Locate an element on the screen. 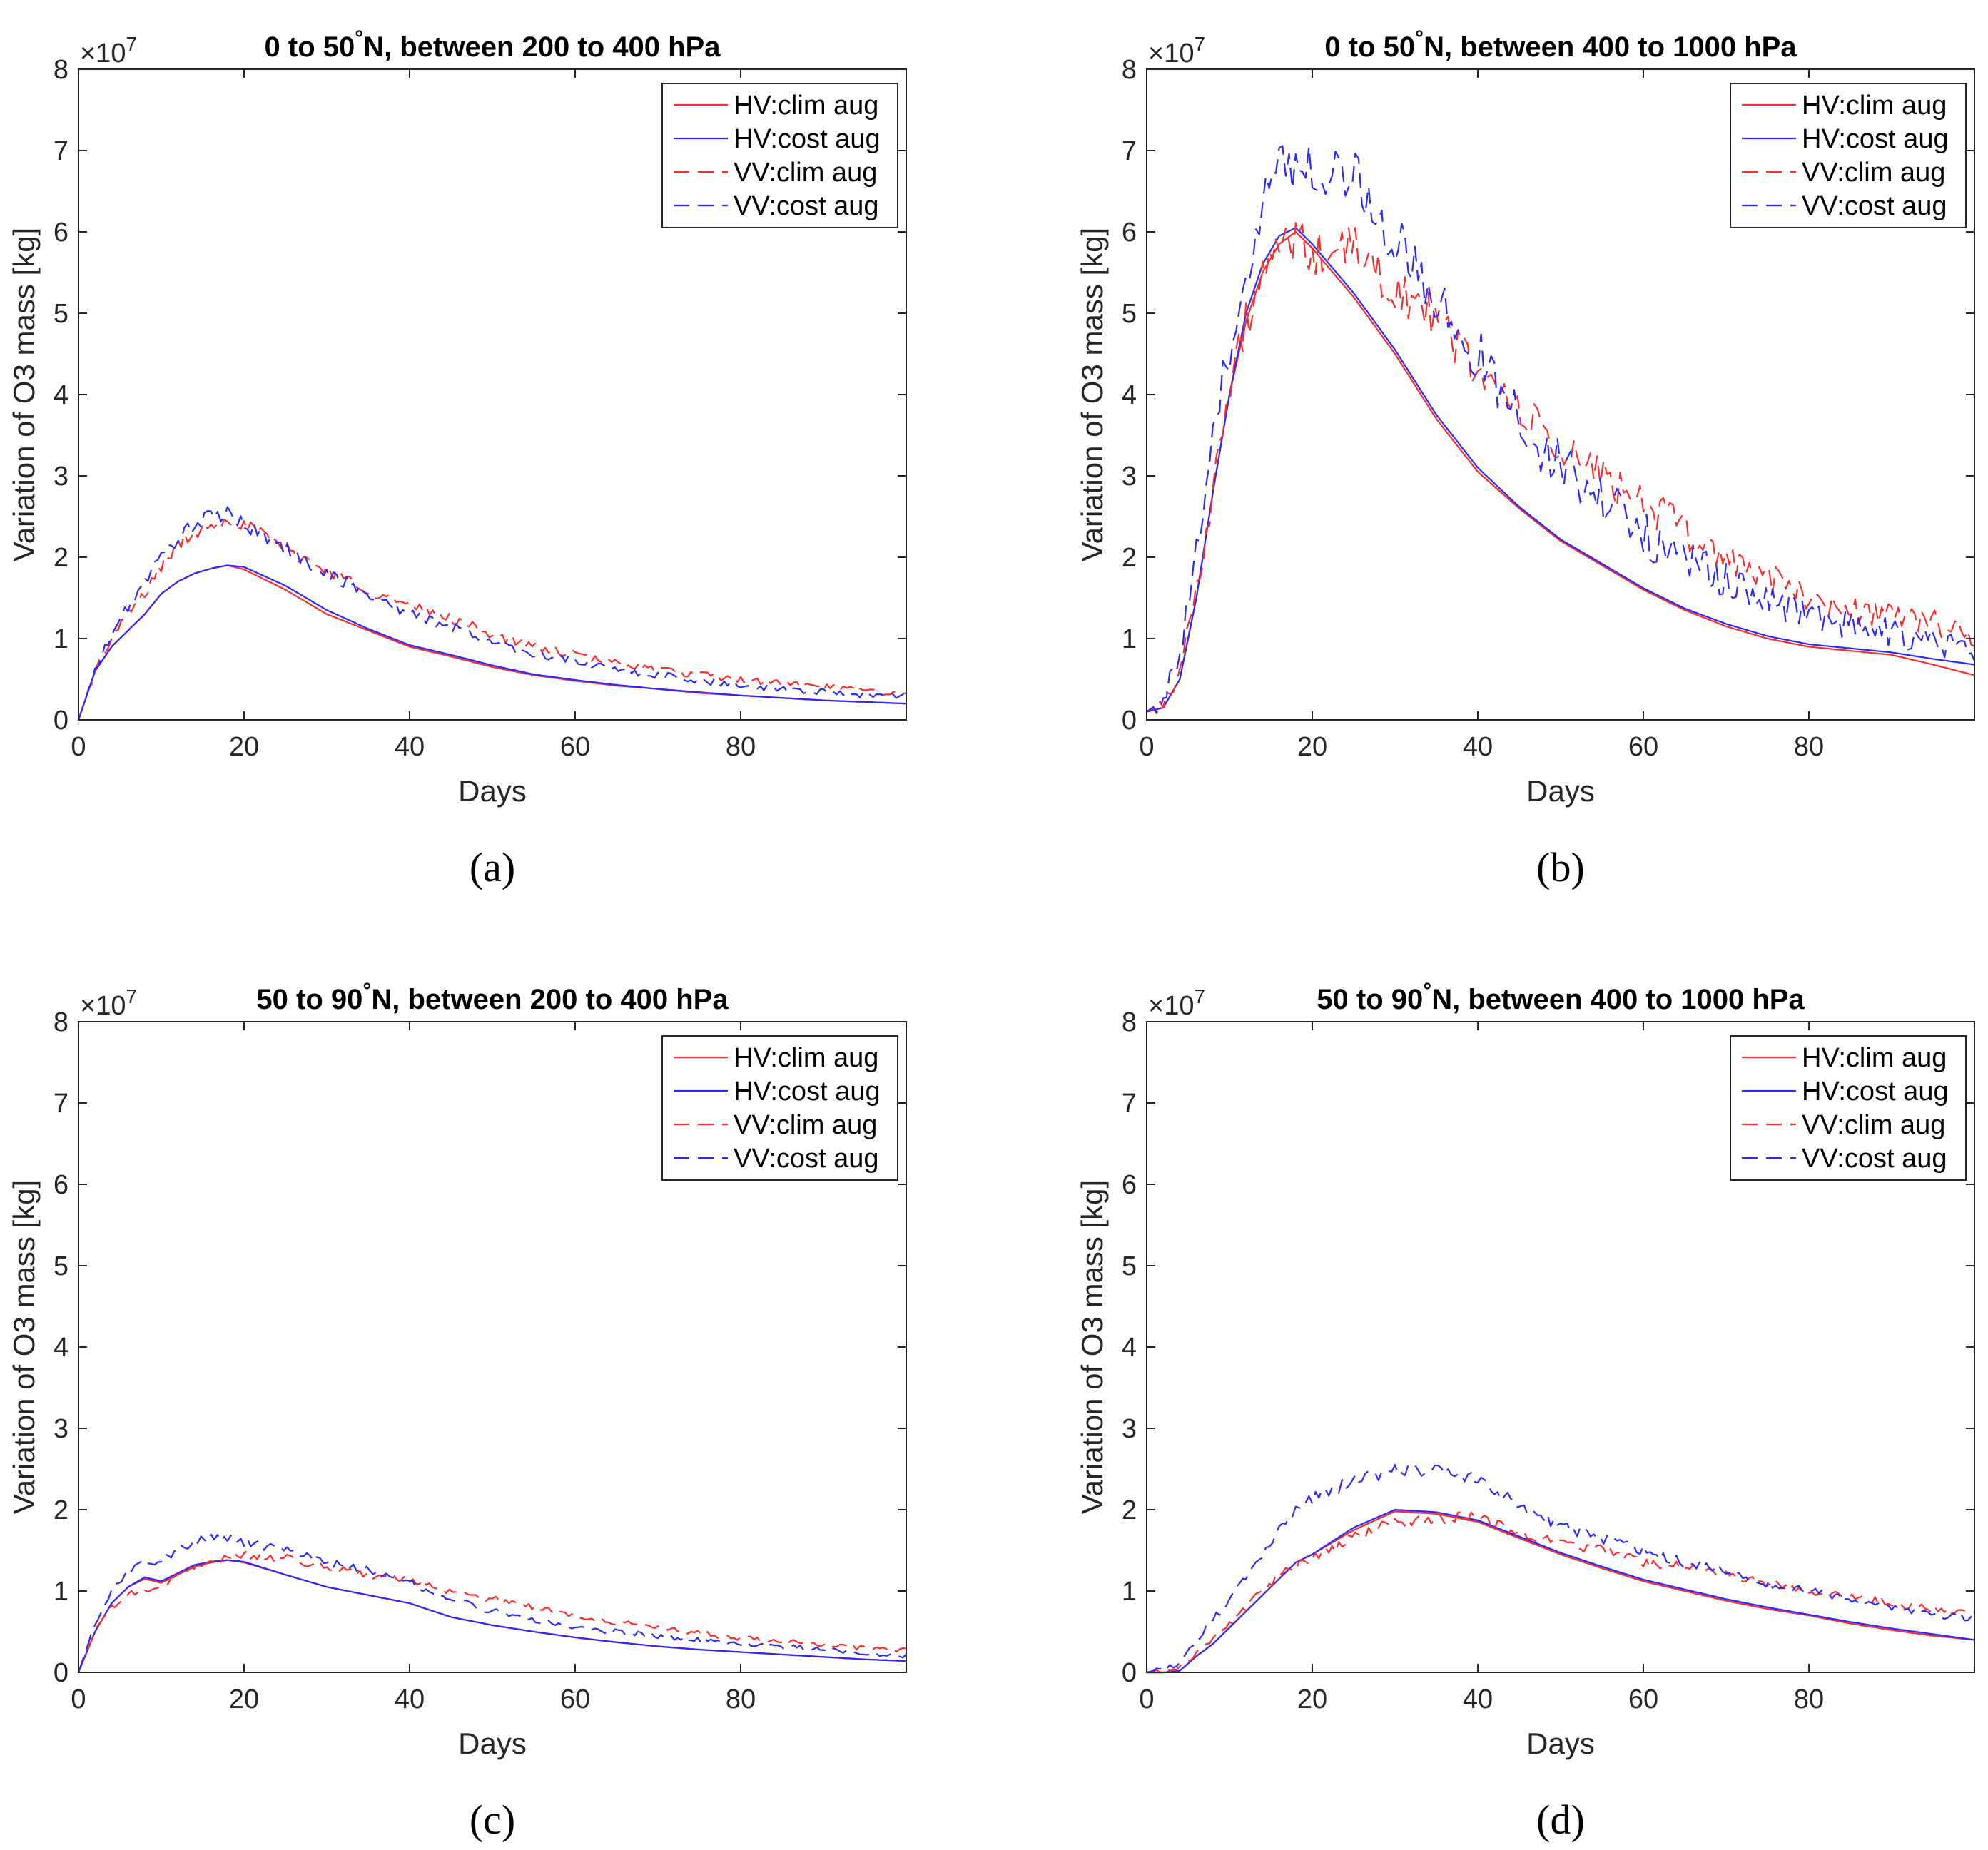 This screenshot has width=1988, height=1850. chart-title: 0 to 50°N, between 200 to 400 hPa is located at coordinates (493, 44).